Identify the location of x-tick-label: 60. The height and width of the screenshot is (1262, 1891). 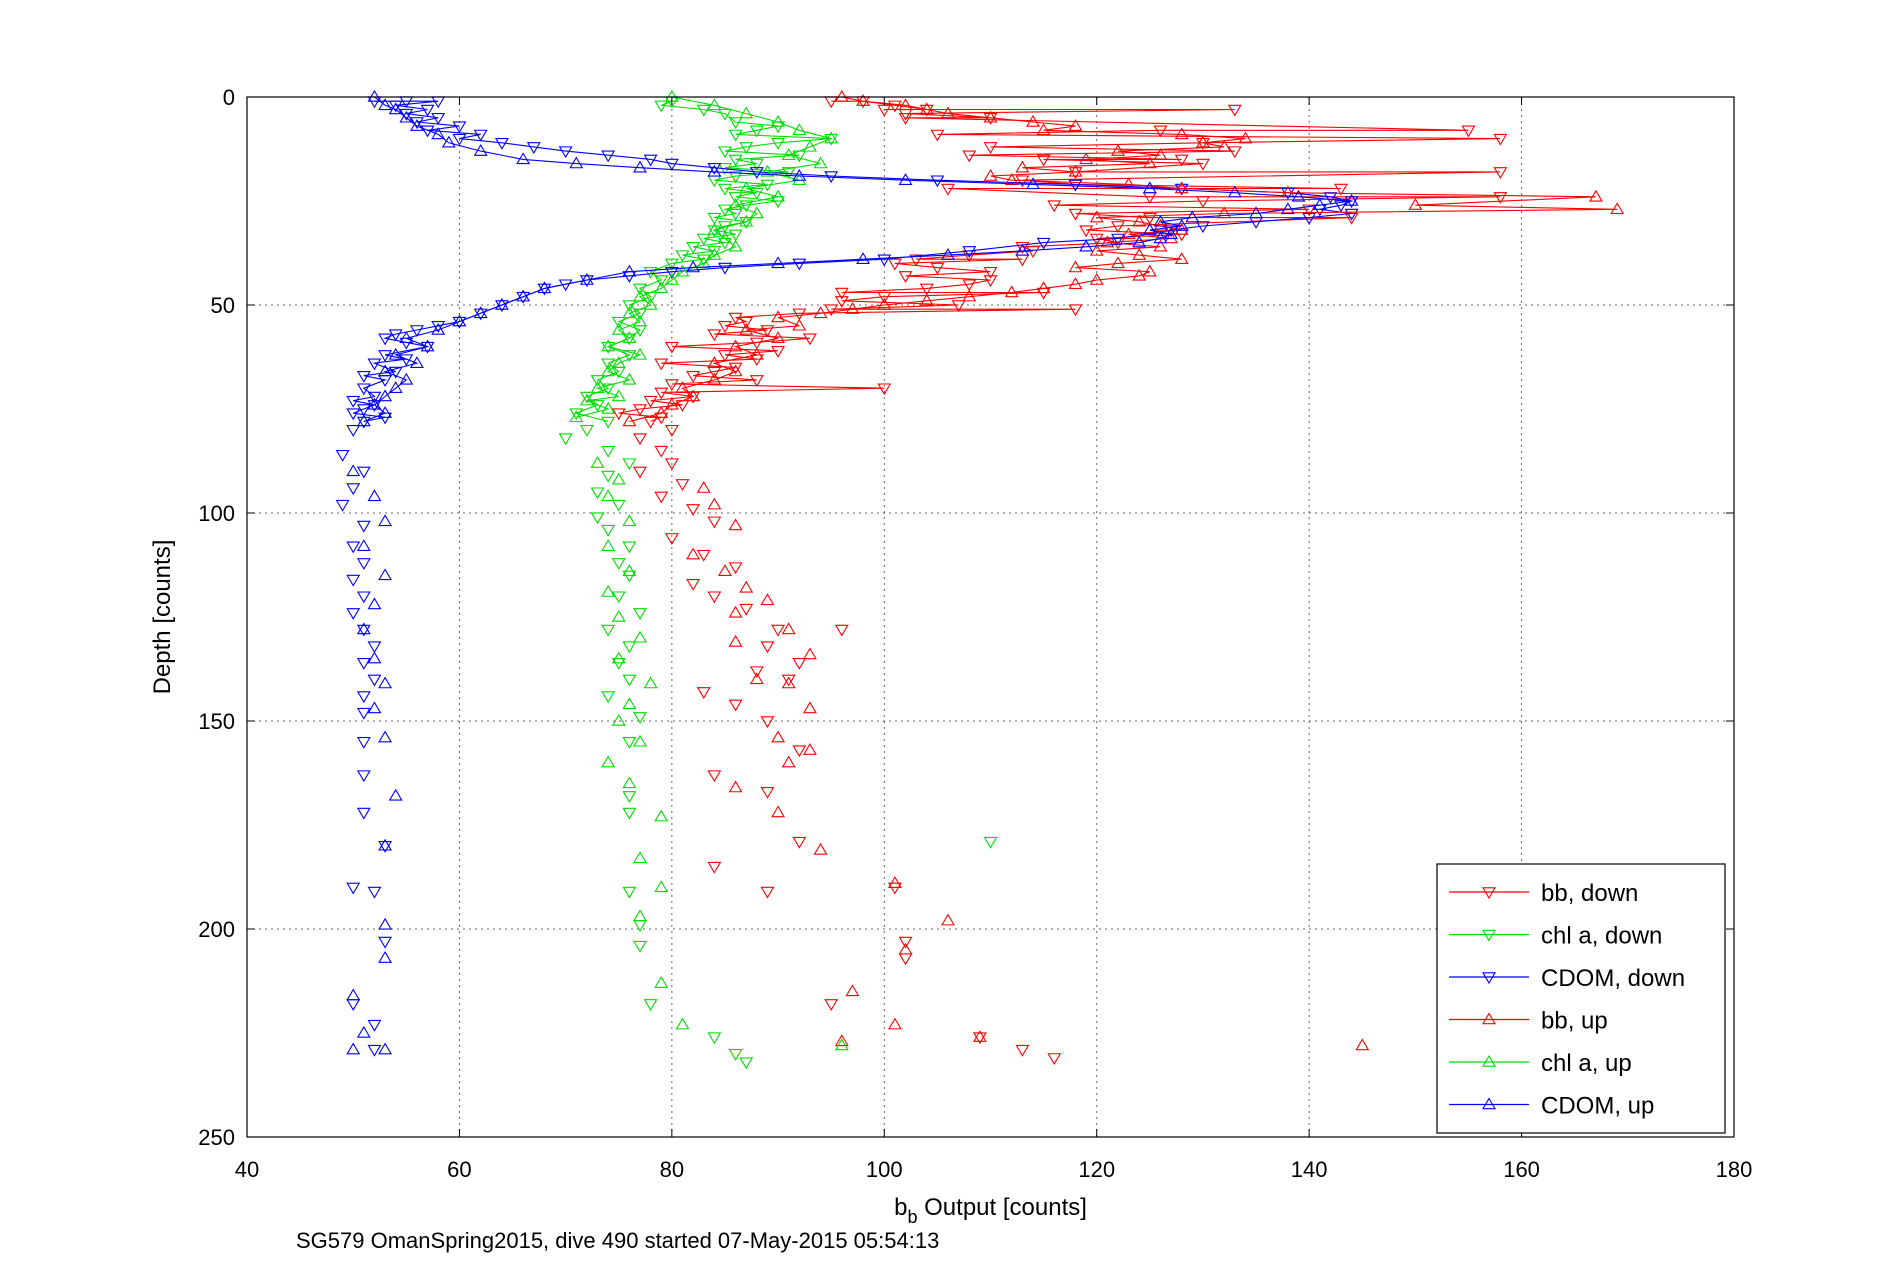
(459, 1169).